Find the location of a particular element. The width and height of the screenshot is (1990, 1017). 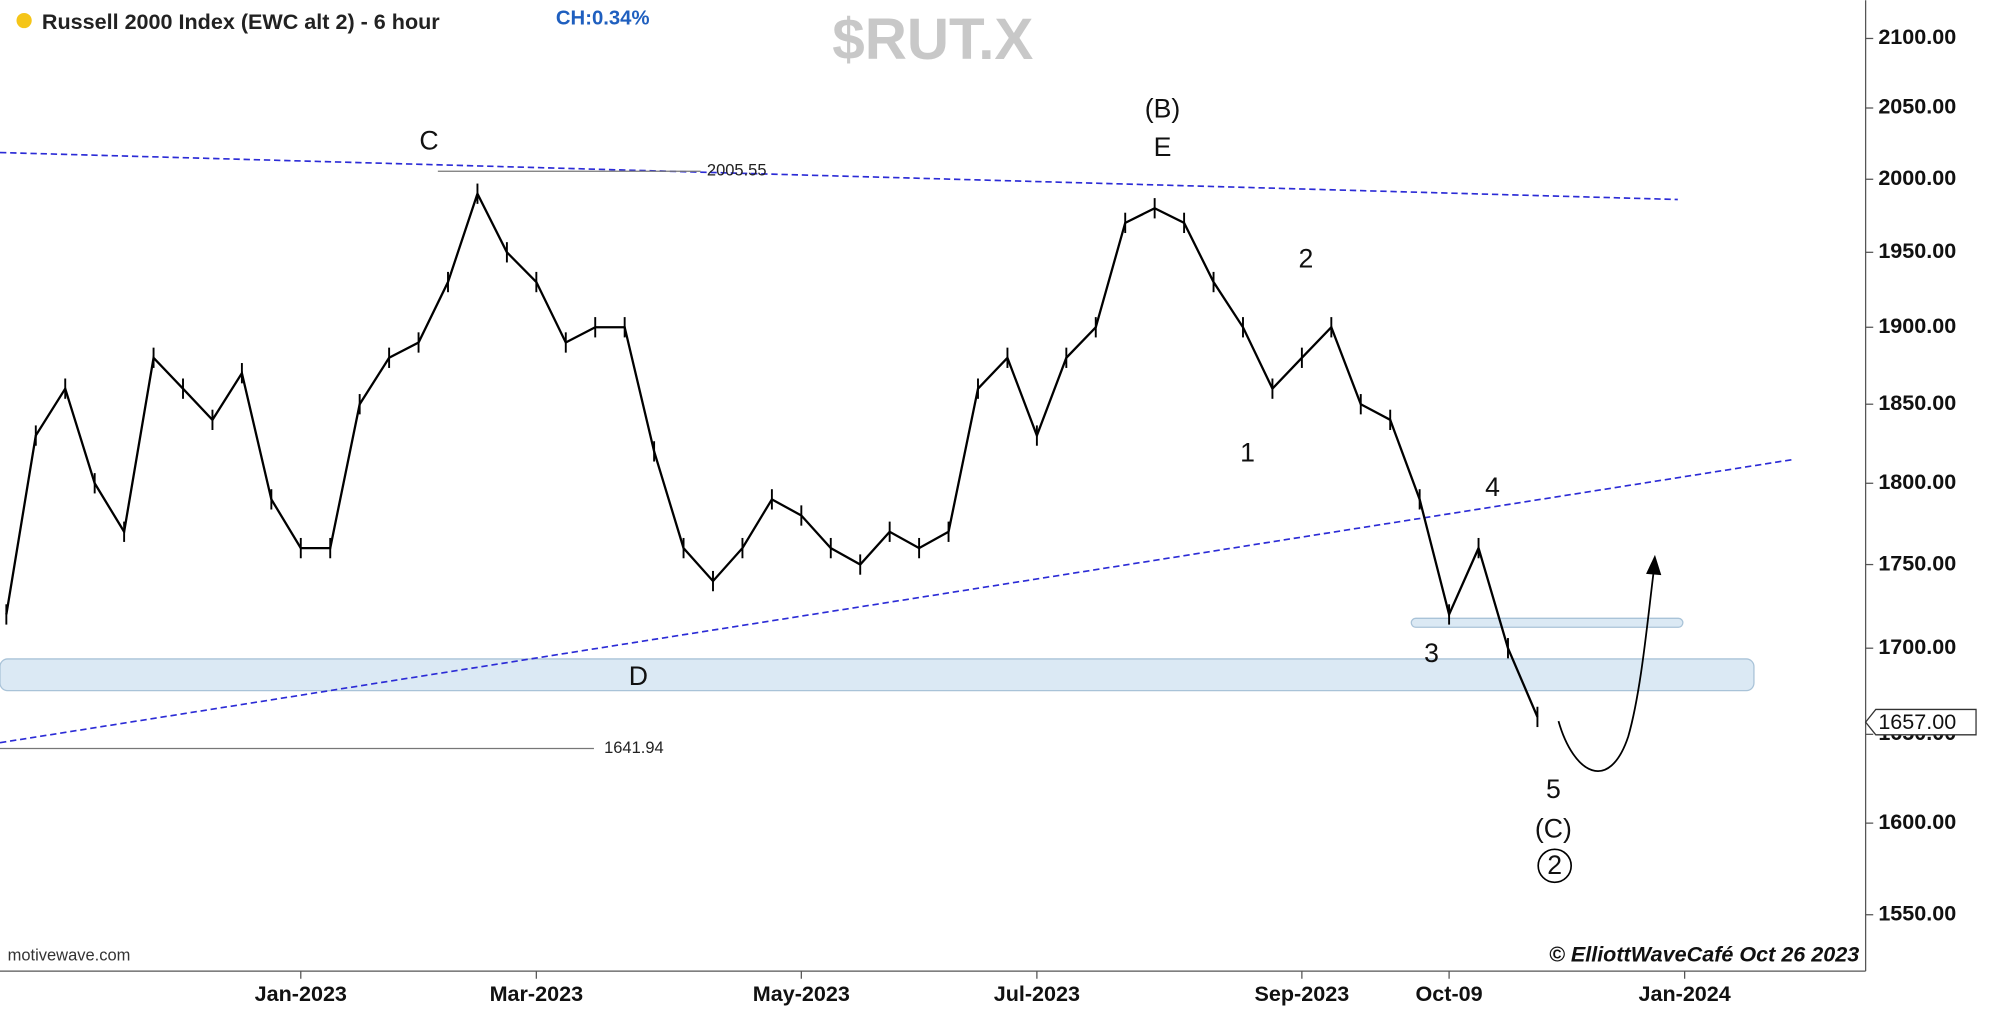

price-tag is located at coordinates (1920, 722).